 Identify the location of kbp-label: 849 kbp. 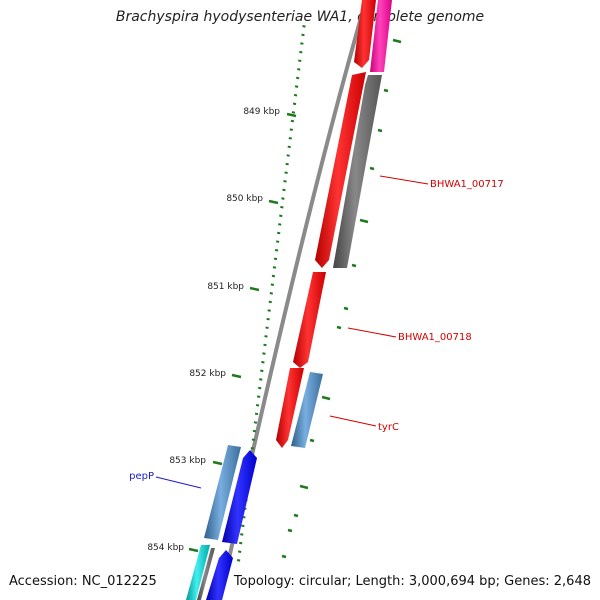
(261, 112).